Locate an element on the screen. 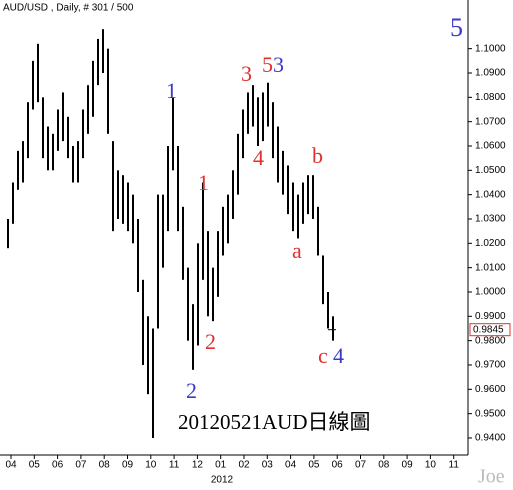 The width and height of the screenshot is (513, 490). x-tick-label: 12 is located at coordinates (198, 465).